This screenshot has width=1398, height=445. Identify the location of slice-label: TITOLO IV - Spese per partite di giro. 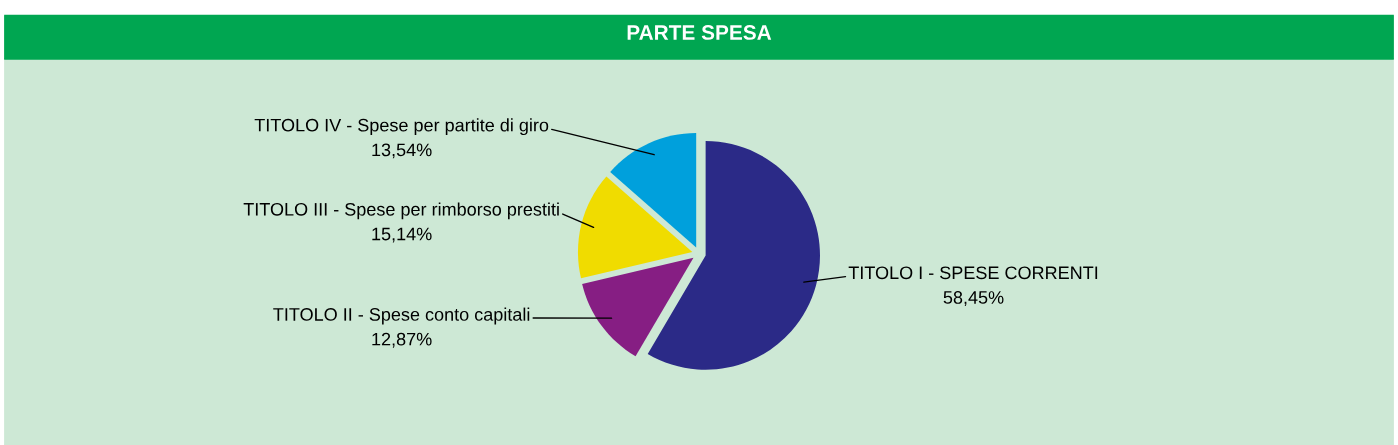
(401, 127).